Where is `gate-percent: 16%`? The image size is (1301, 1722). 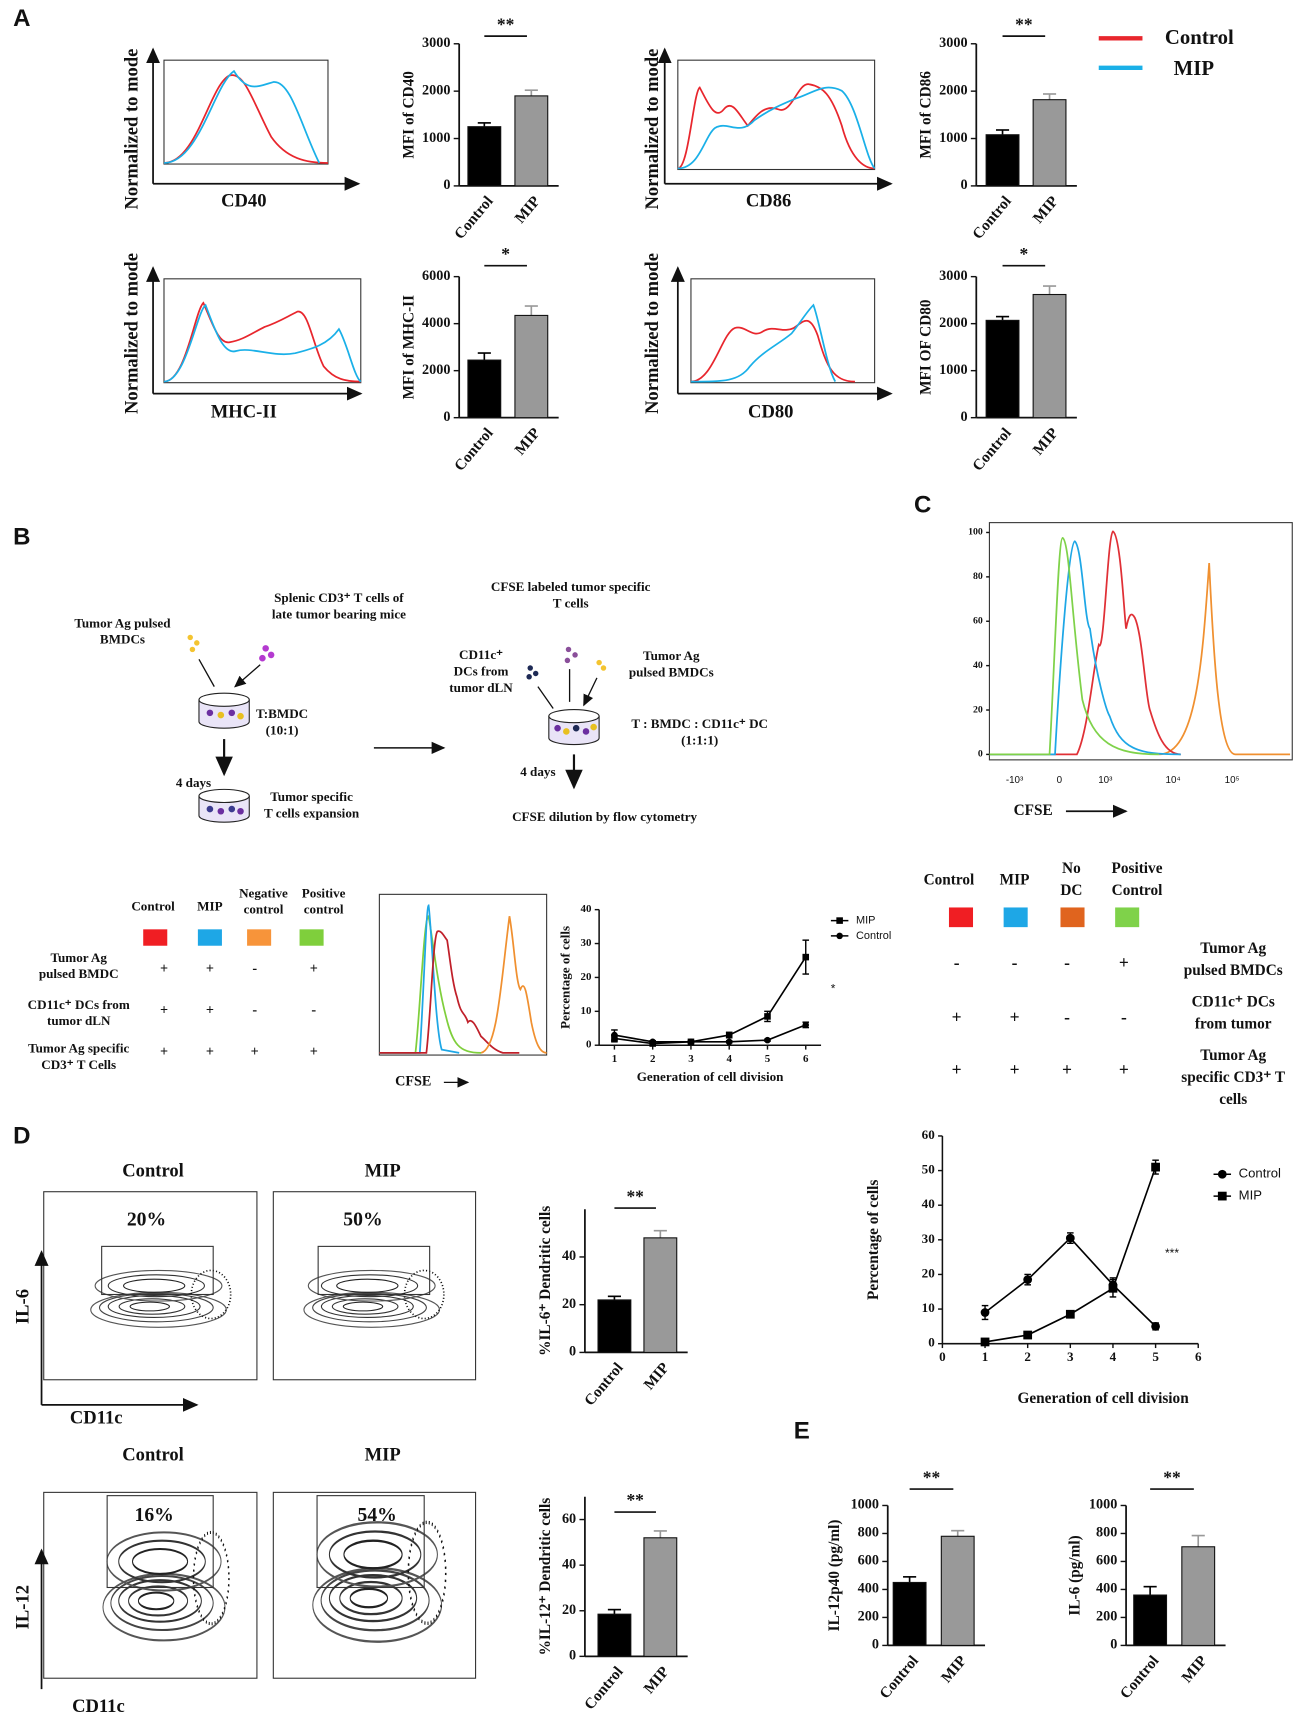 gate-percent: 16% is located at coordinates (153, 1515).